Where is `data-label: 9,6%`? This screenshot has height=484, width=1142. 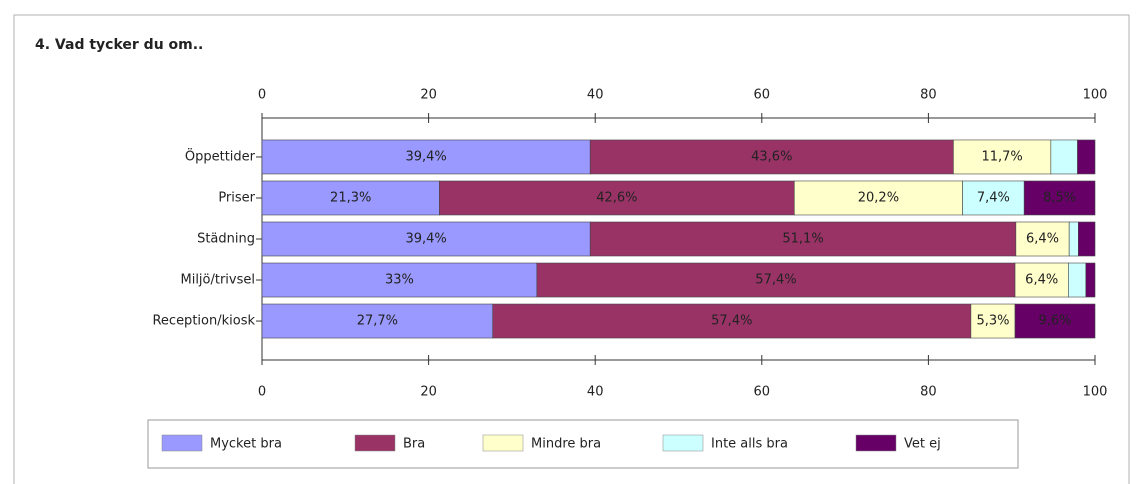 data-label: 9,6% is located at coordinates (1055, 321).